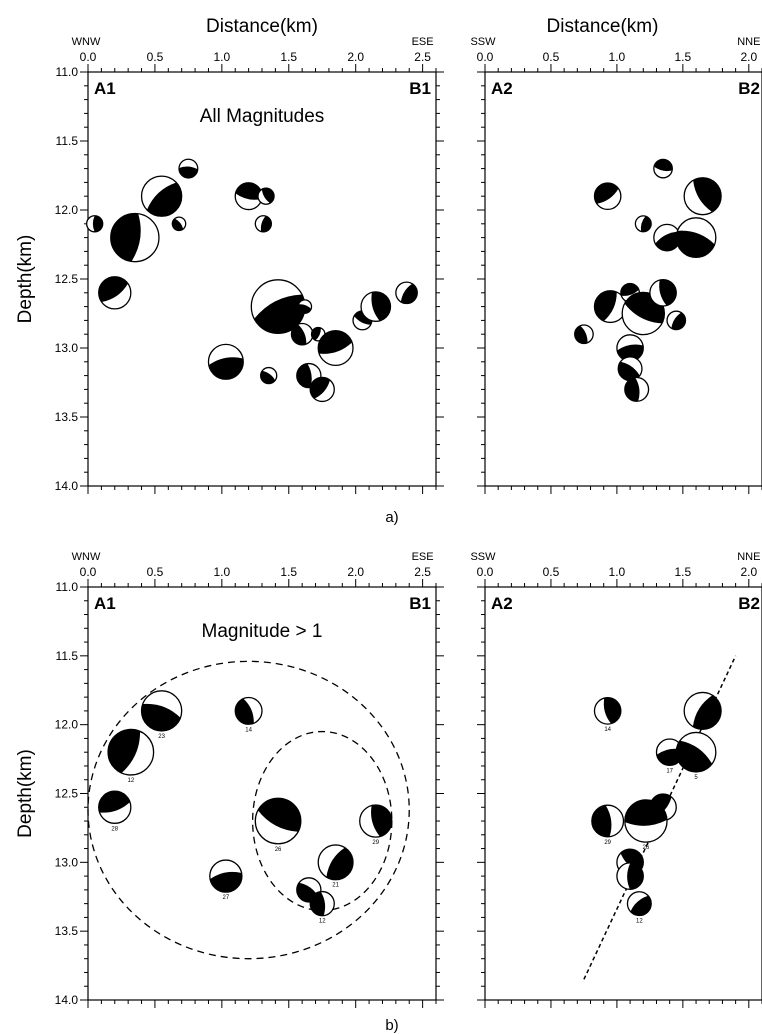 The image size is (762, 1034). Describe the element at coordinates (67, 862) in the screenshot. I see `y-tick-label: 13.0` at that location.